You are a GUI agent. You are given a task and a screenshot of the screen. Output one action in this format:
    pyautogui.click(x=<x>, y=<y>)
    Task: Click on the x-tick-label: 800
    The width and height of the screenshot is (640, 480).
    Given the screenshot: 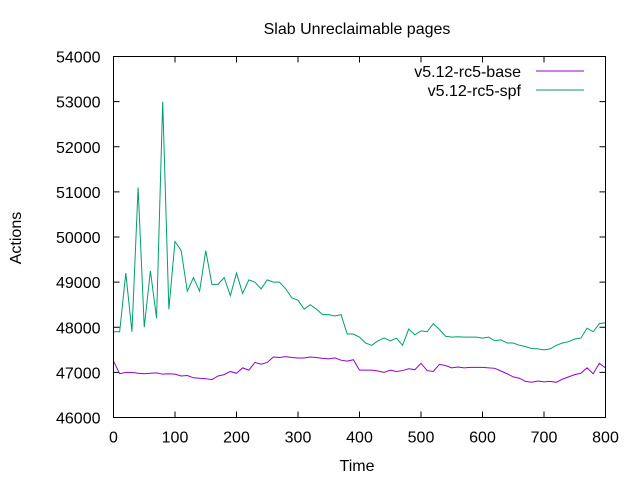 What is the action you would take?
    pyautogui.click(x=605, y=438)
    